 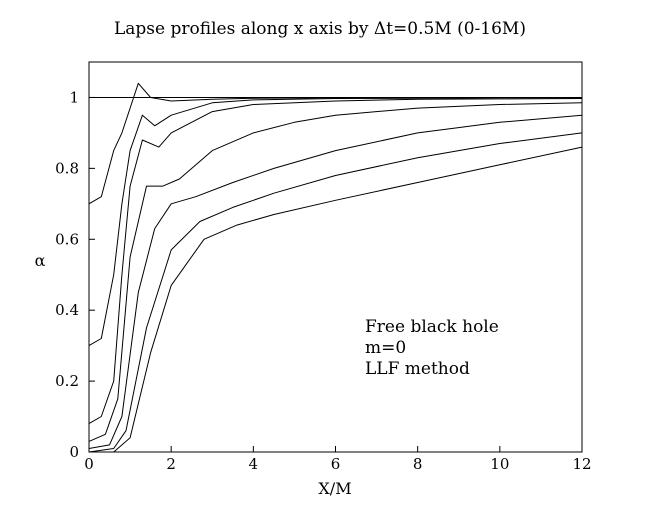 What do you see at coordinates (334, 488) in the screenshot?
I see `x-axis-label: X/M` at bounding box center [334, 488].